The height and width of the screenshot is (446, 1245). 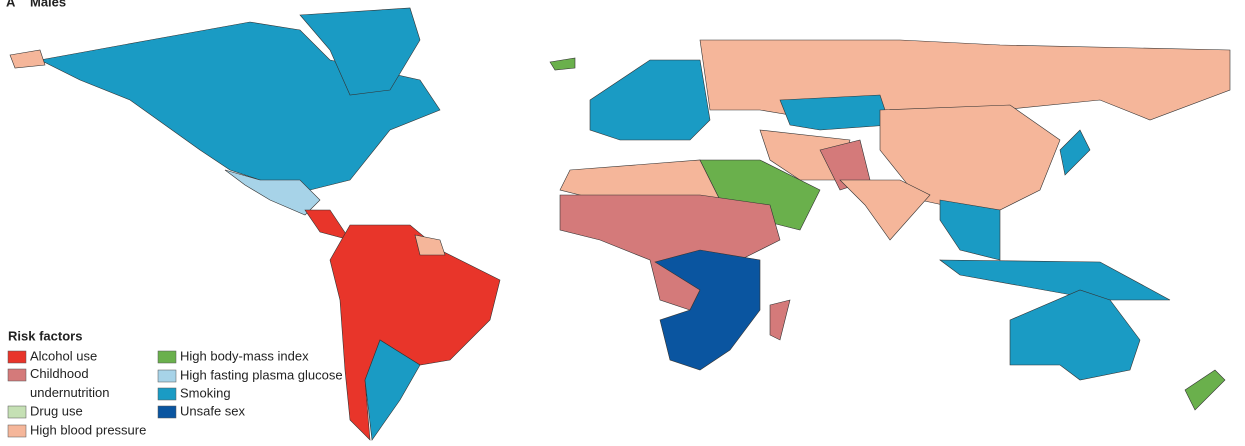 What do you see at coordinates (430, 245) in the screenshot?
I see `guianas` at bounding box center [430, 245].